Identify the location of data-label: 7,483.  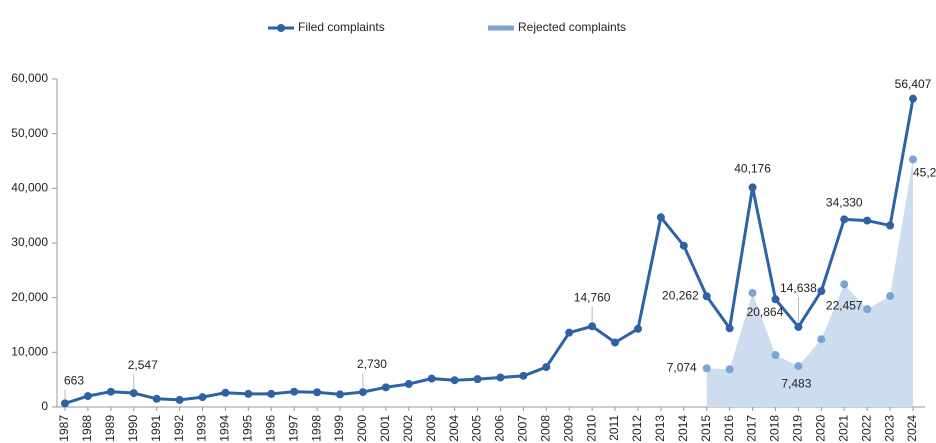
(796, 383).